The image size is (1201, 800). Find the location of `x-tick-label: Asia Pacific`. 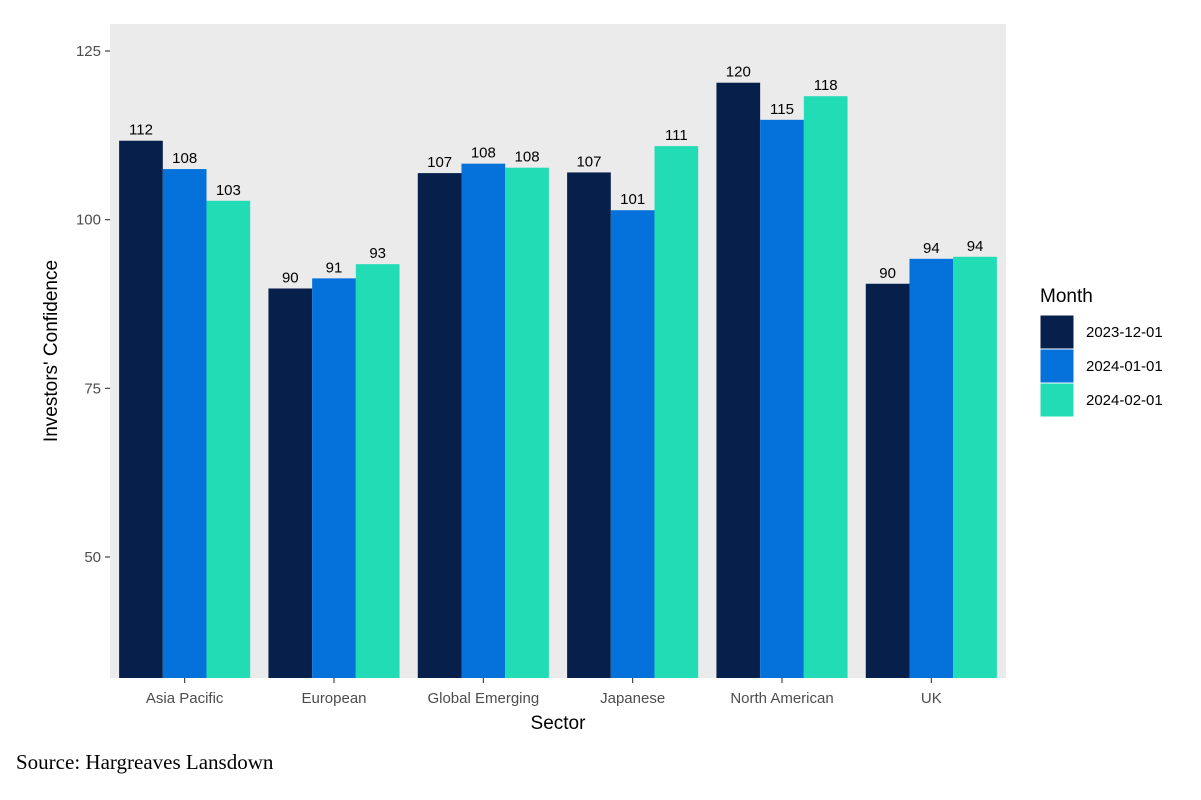

x-tick-label: Asia Pacific is located at coordinates (185, 698).